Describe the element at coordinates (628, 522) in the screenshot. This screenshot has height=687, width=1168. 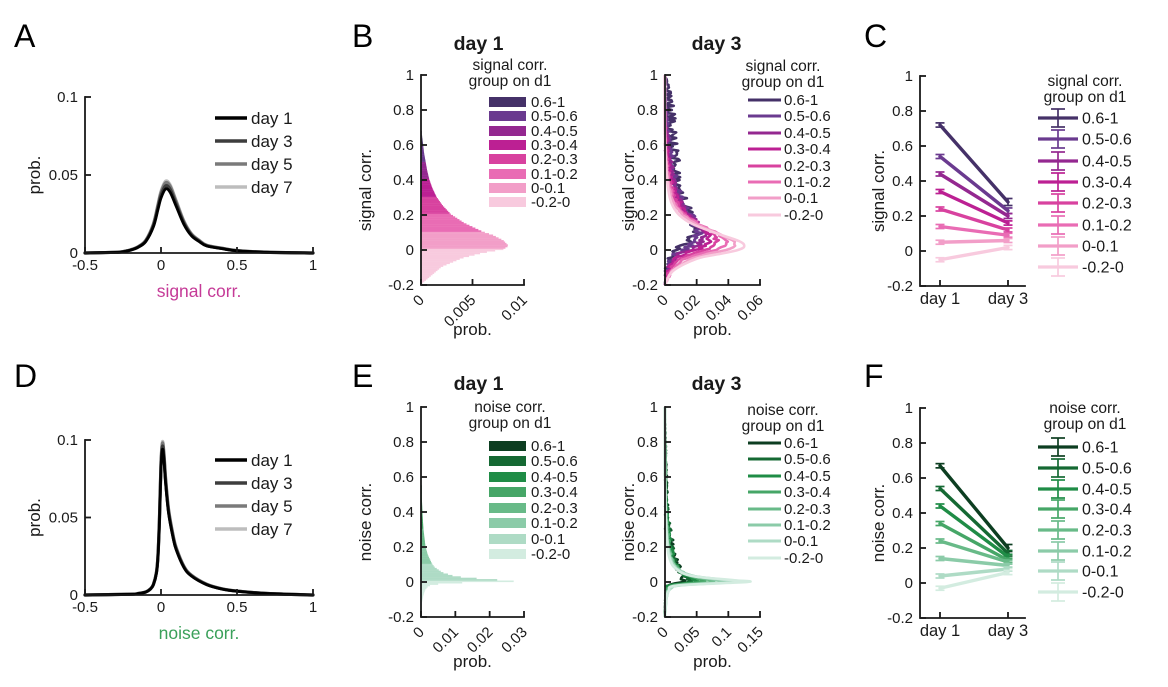
I see `E3-ylabel: noise corr.` at that location.